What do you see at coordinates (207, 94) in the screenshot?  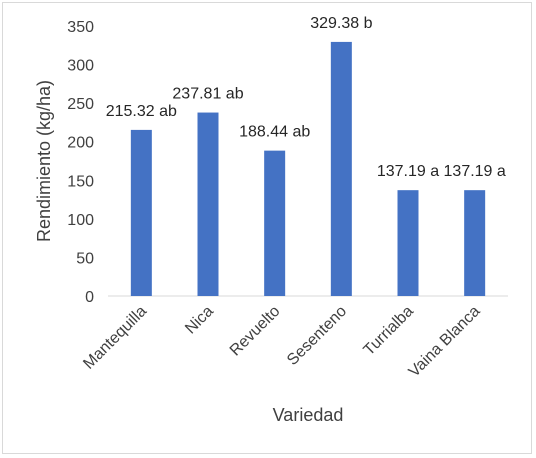 I see `data-label: 237.81 ab` at bounding box center [207, 94].